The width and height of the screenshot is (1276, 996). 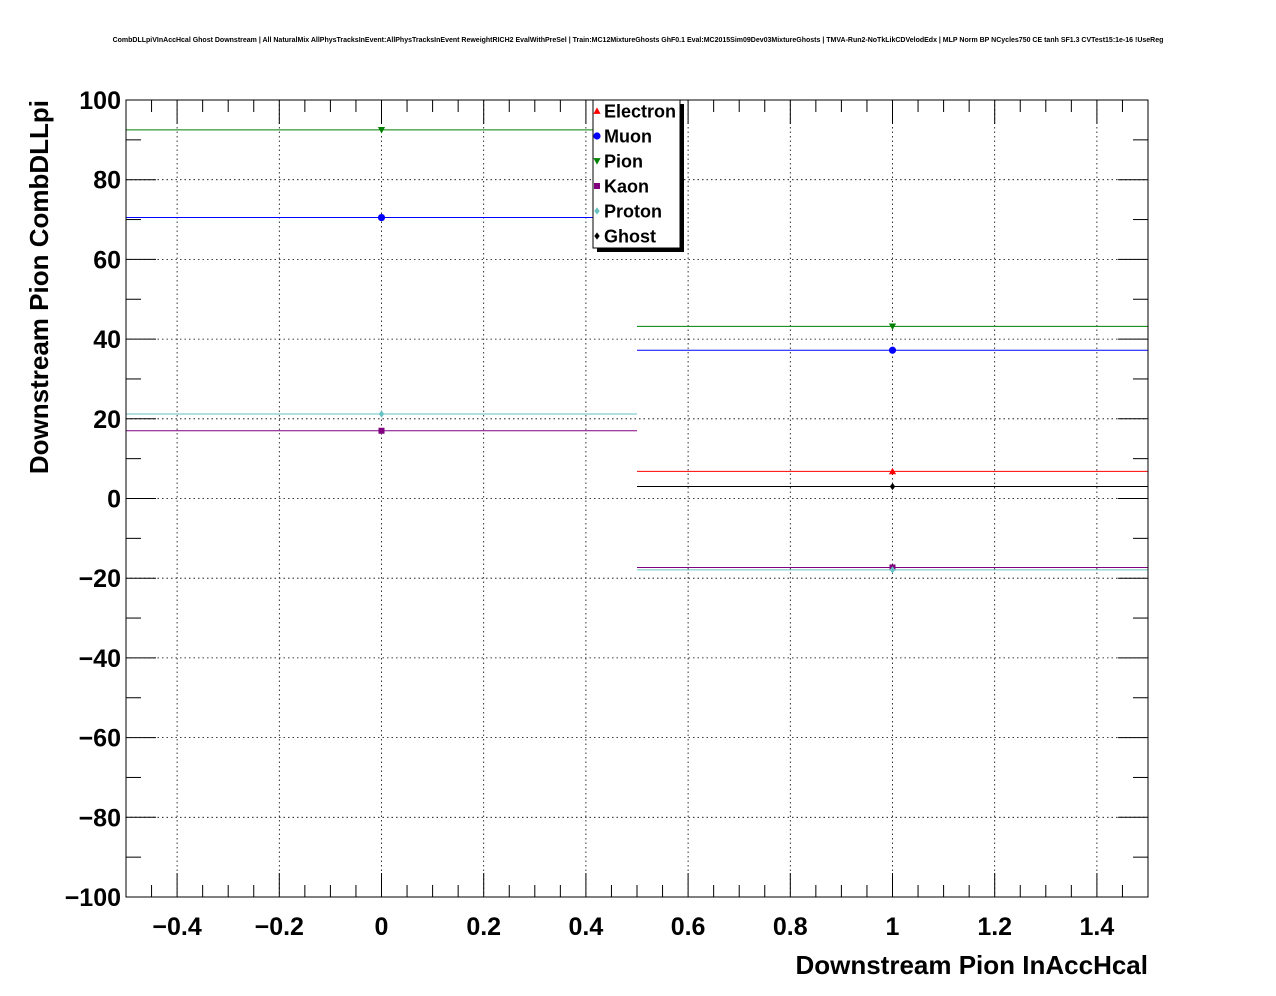 What do you see at coordinates (100, 579) in the screenshot?
I see `y-tick-label-6: −20` at bounding box center [100, 579].